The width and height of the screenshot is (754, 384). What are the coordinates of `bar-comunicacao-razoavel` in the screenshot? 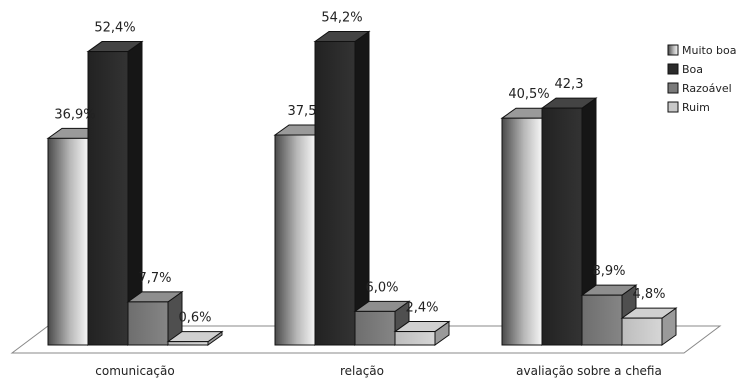 It's located at (155, 318).